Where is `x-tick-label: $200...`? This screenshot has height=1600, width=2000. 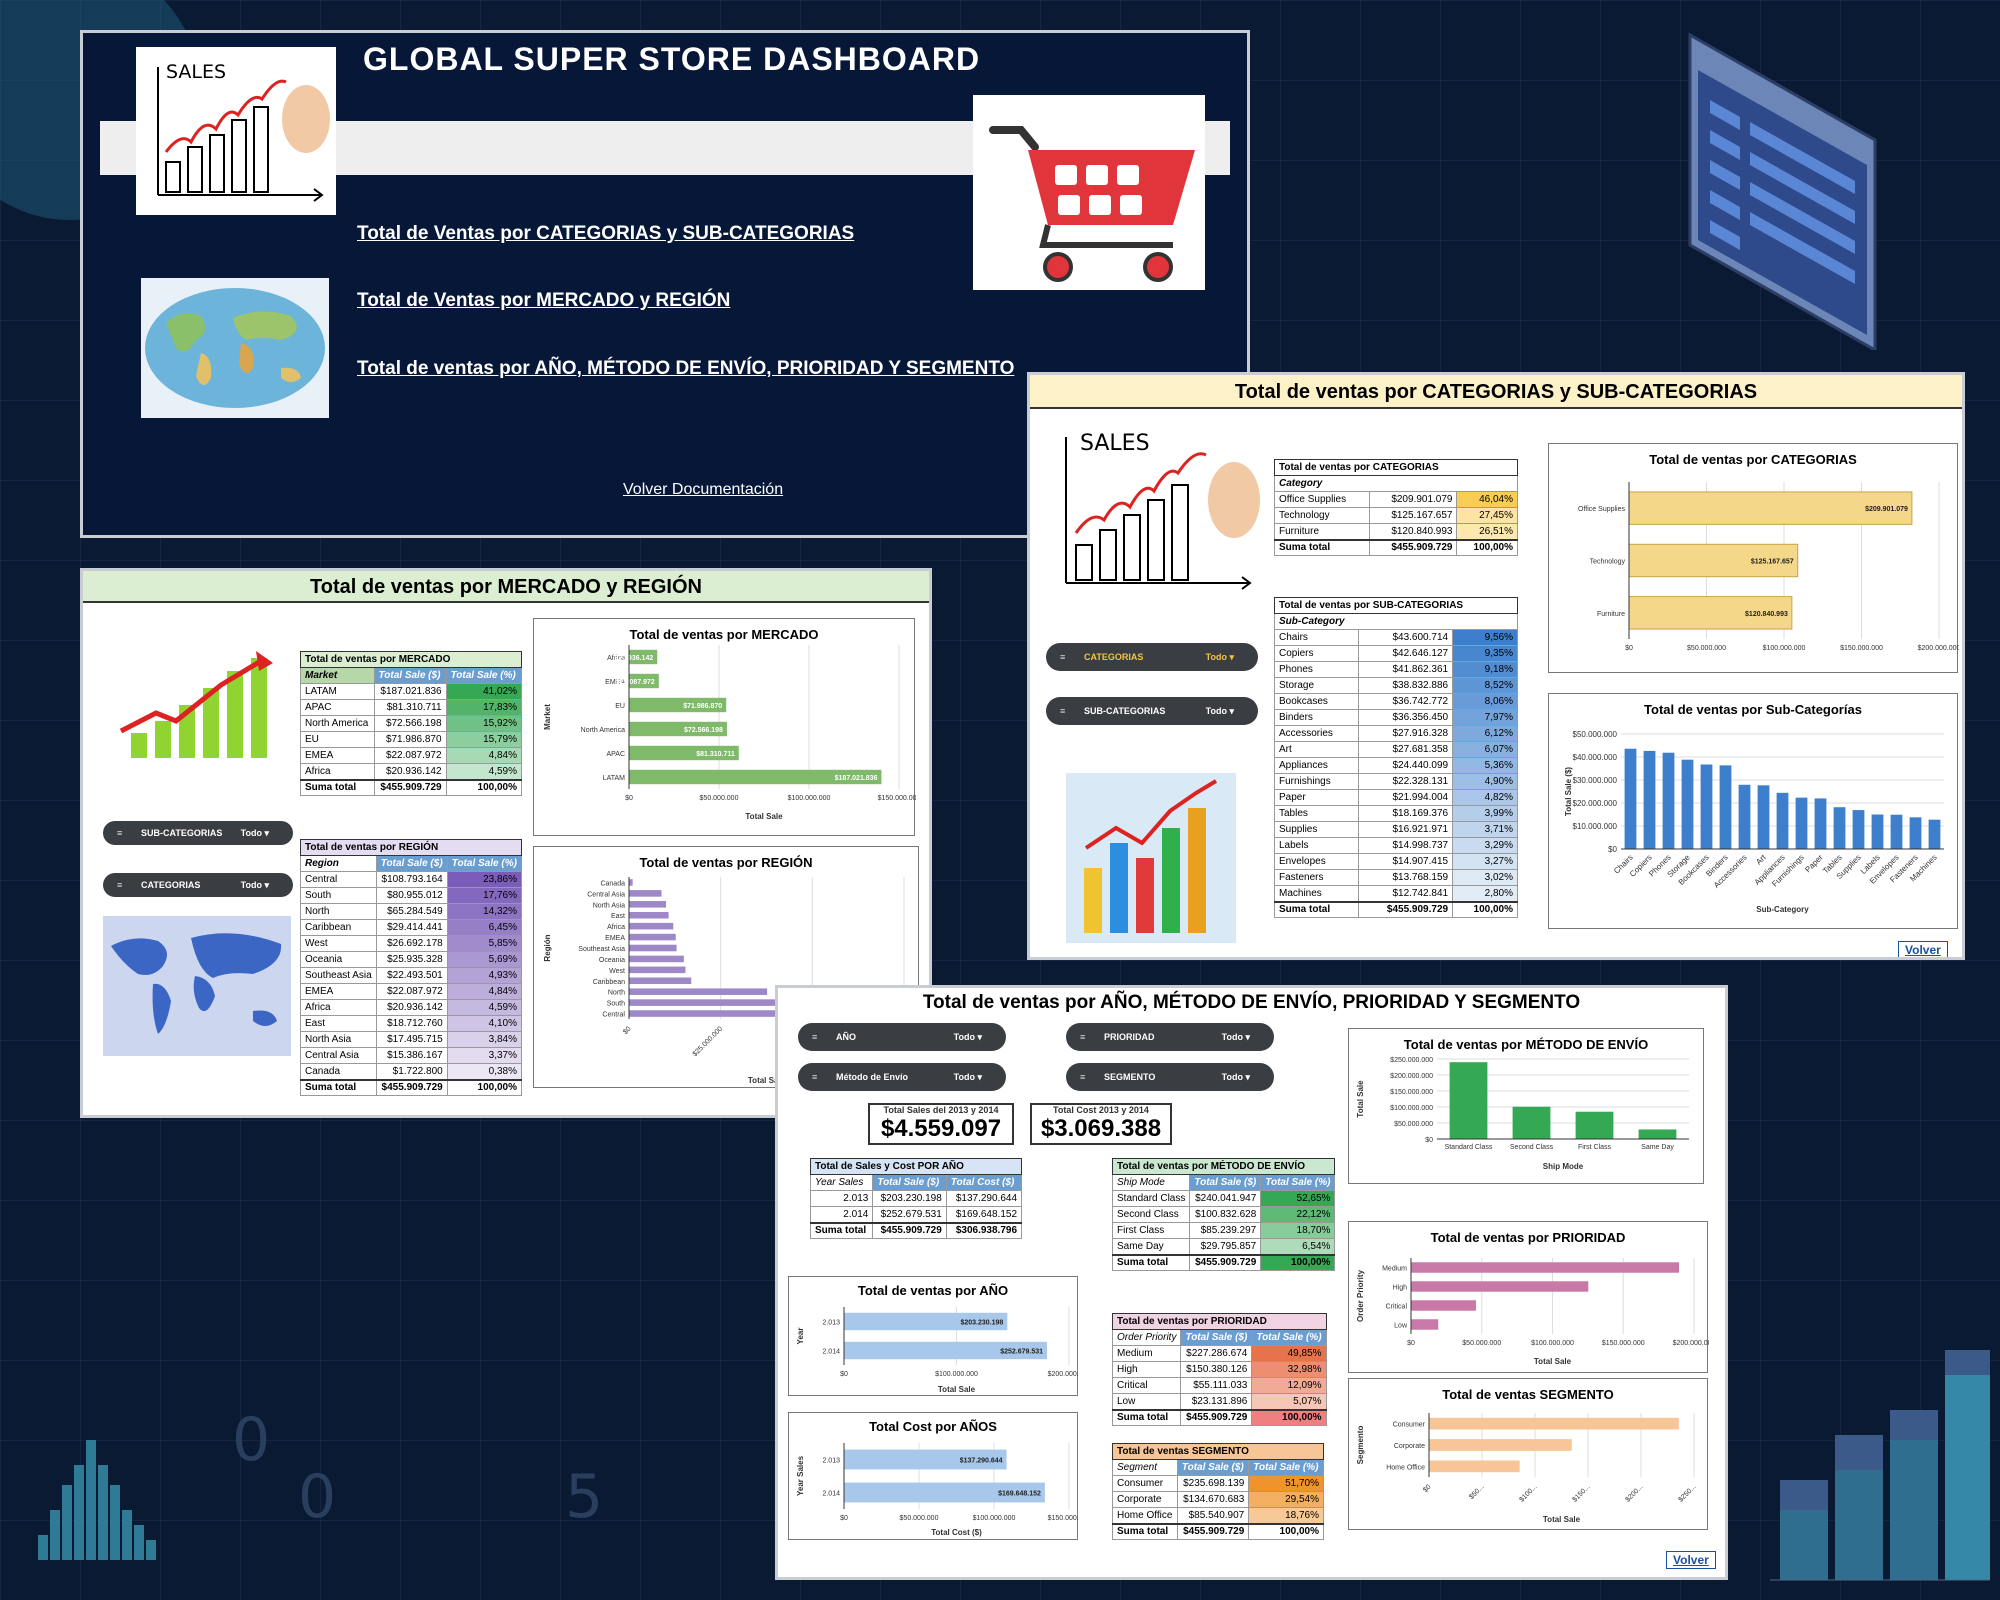
x-tick-label: $200... is located at coordinates (1634, 1494).